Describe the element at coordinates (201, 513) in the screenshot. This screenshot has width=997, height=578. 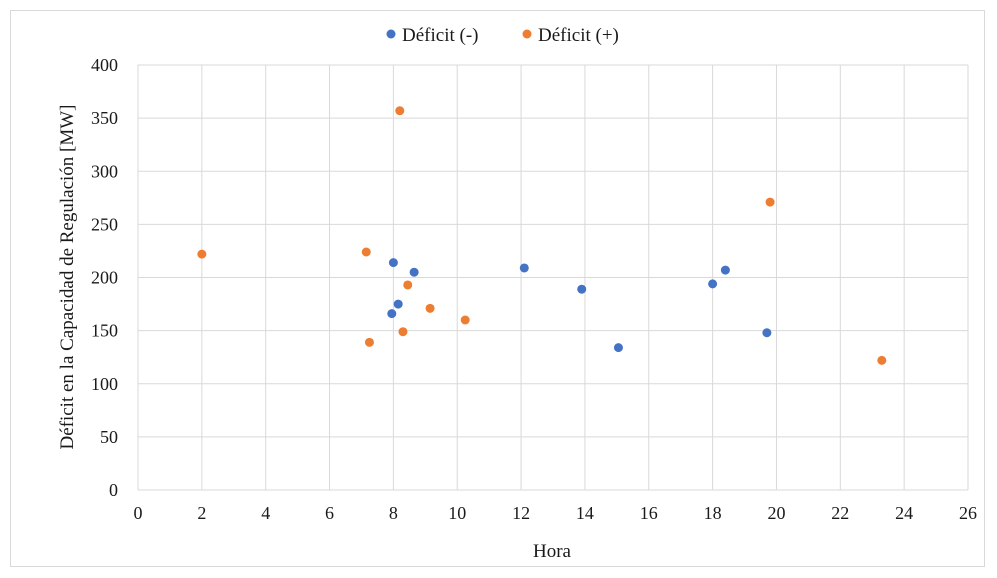
I see `x-tick-label: 2` at that location.